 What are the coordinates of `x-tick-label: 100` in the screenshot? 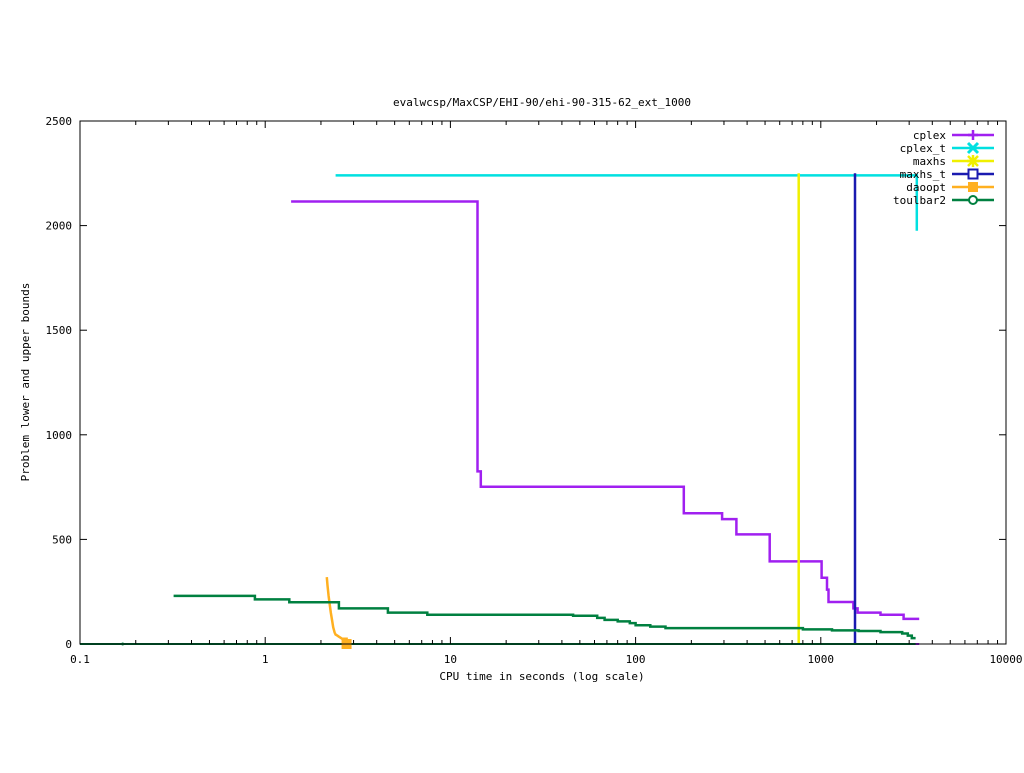 It's located at (636, 659).